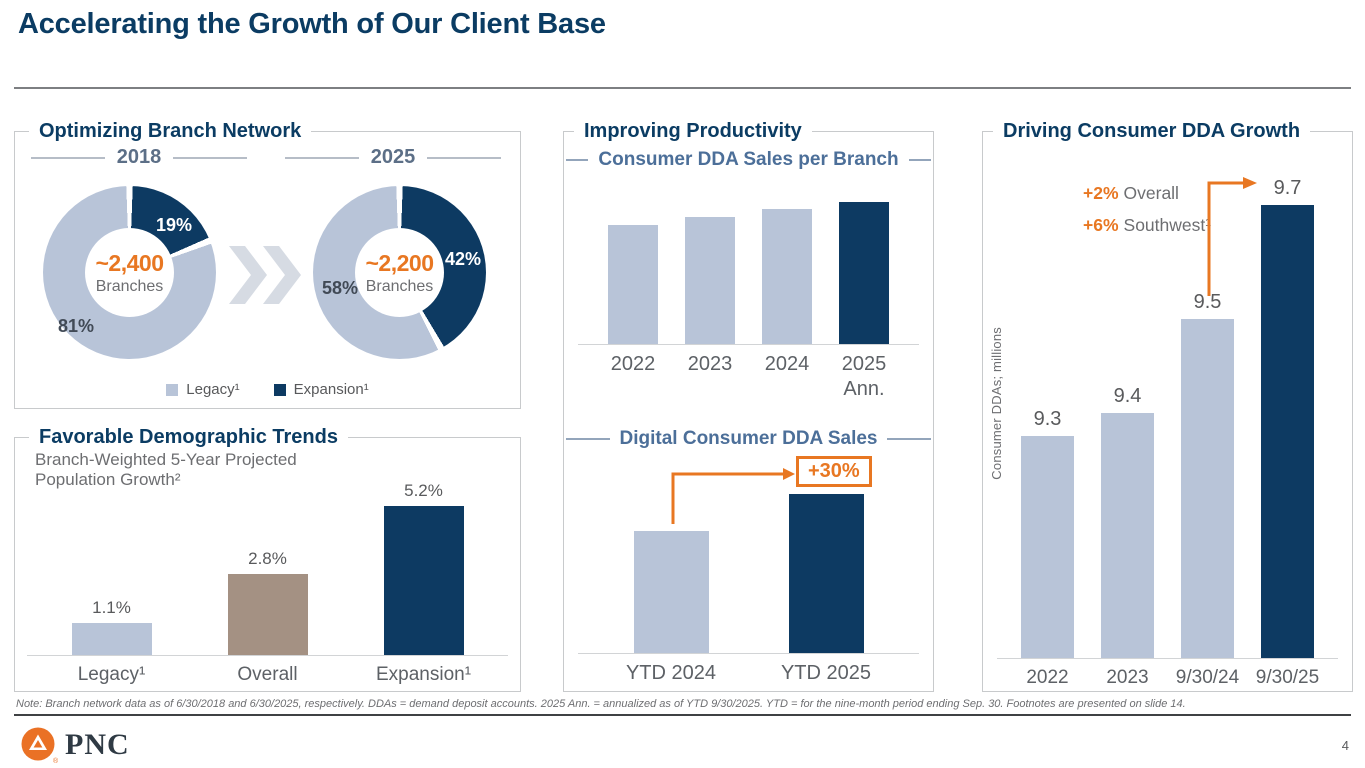  I want to click on panel-title: Driving Consumer DDA Growth, so click(1152, 131).